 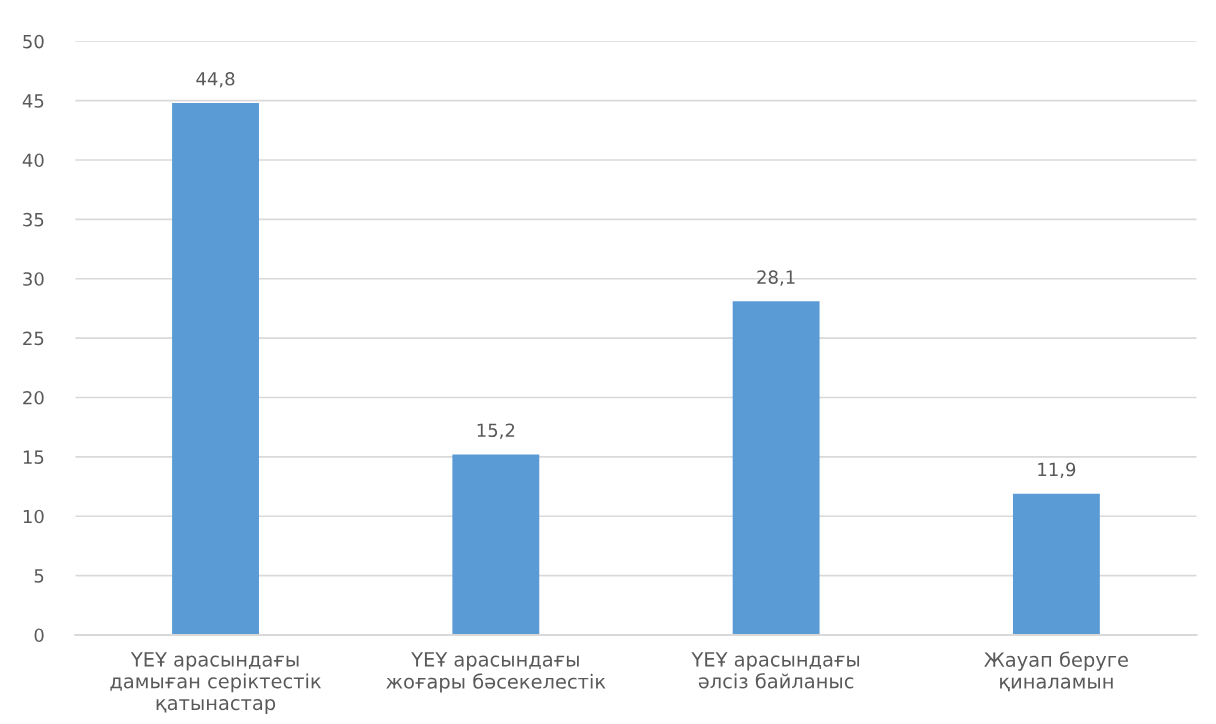 I want to click on data-label: 15,2, so click(x=496, y=431).